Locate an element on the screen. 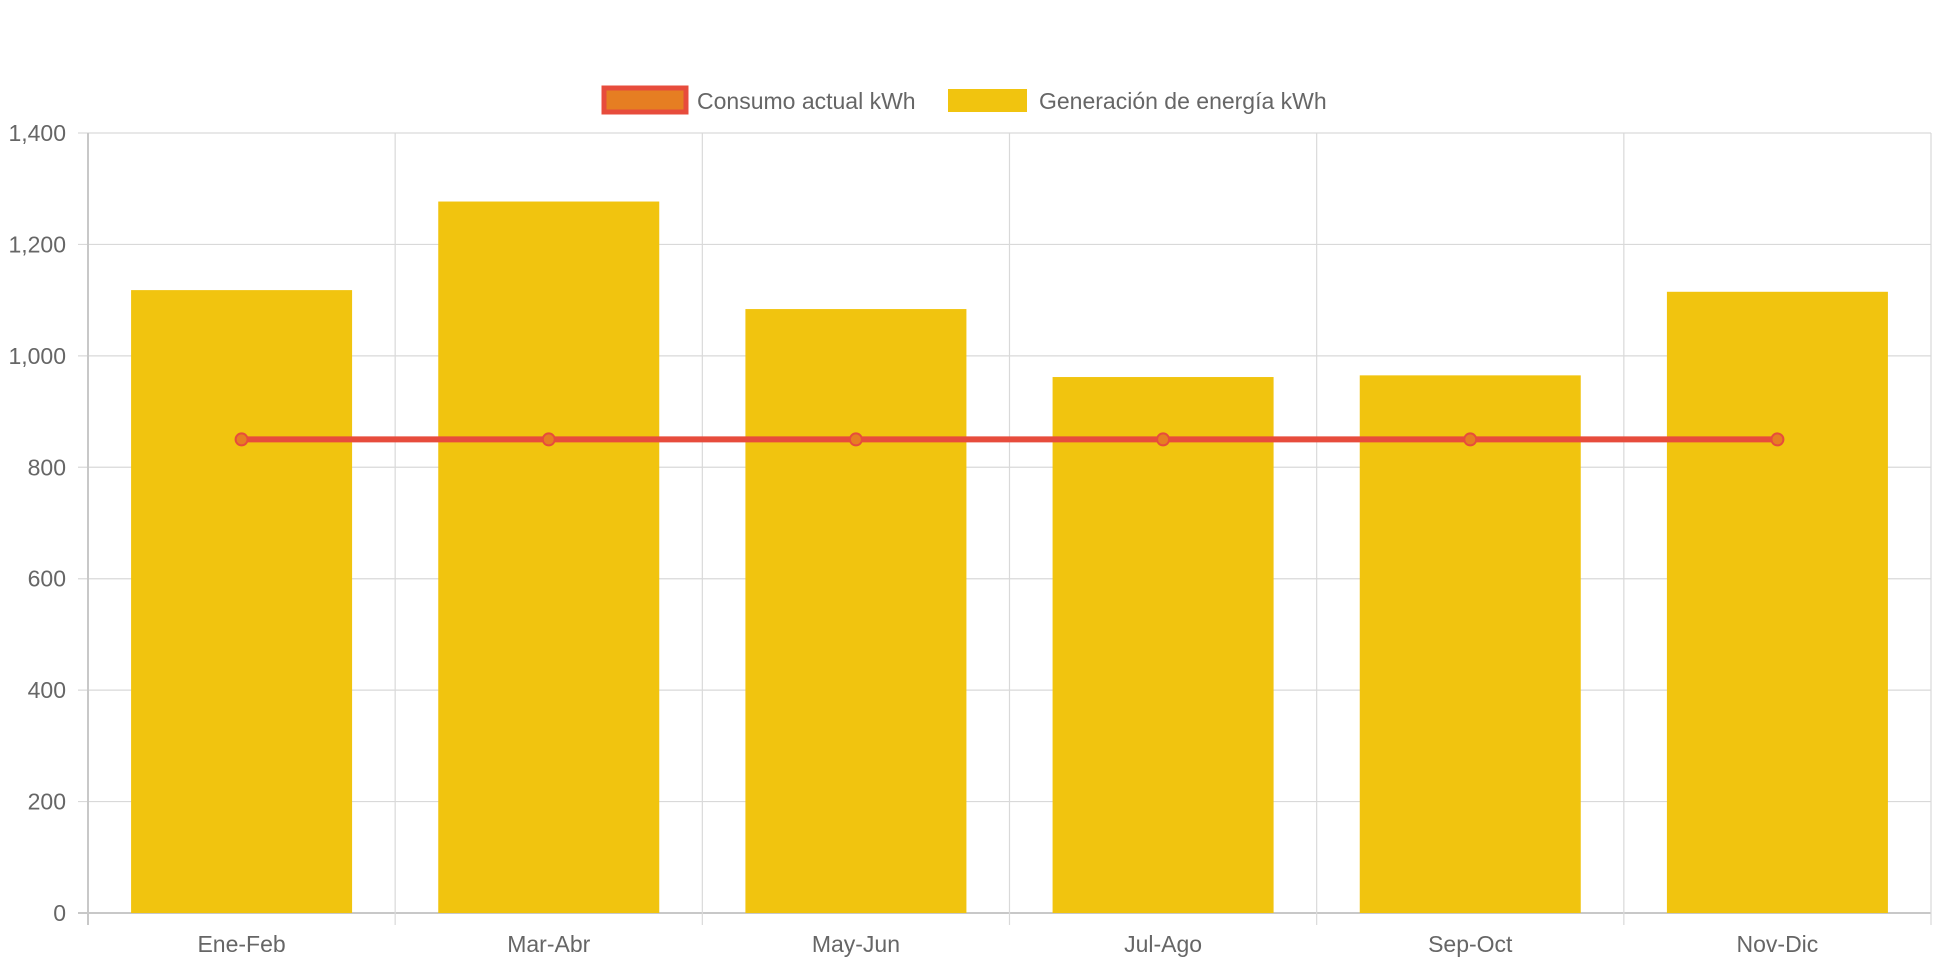  y-tick-label: 400 is located at coordinates (47, 690).